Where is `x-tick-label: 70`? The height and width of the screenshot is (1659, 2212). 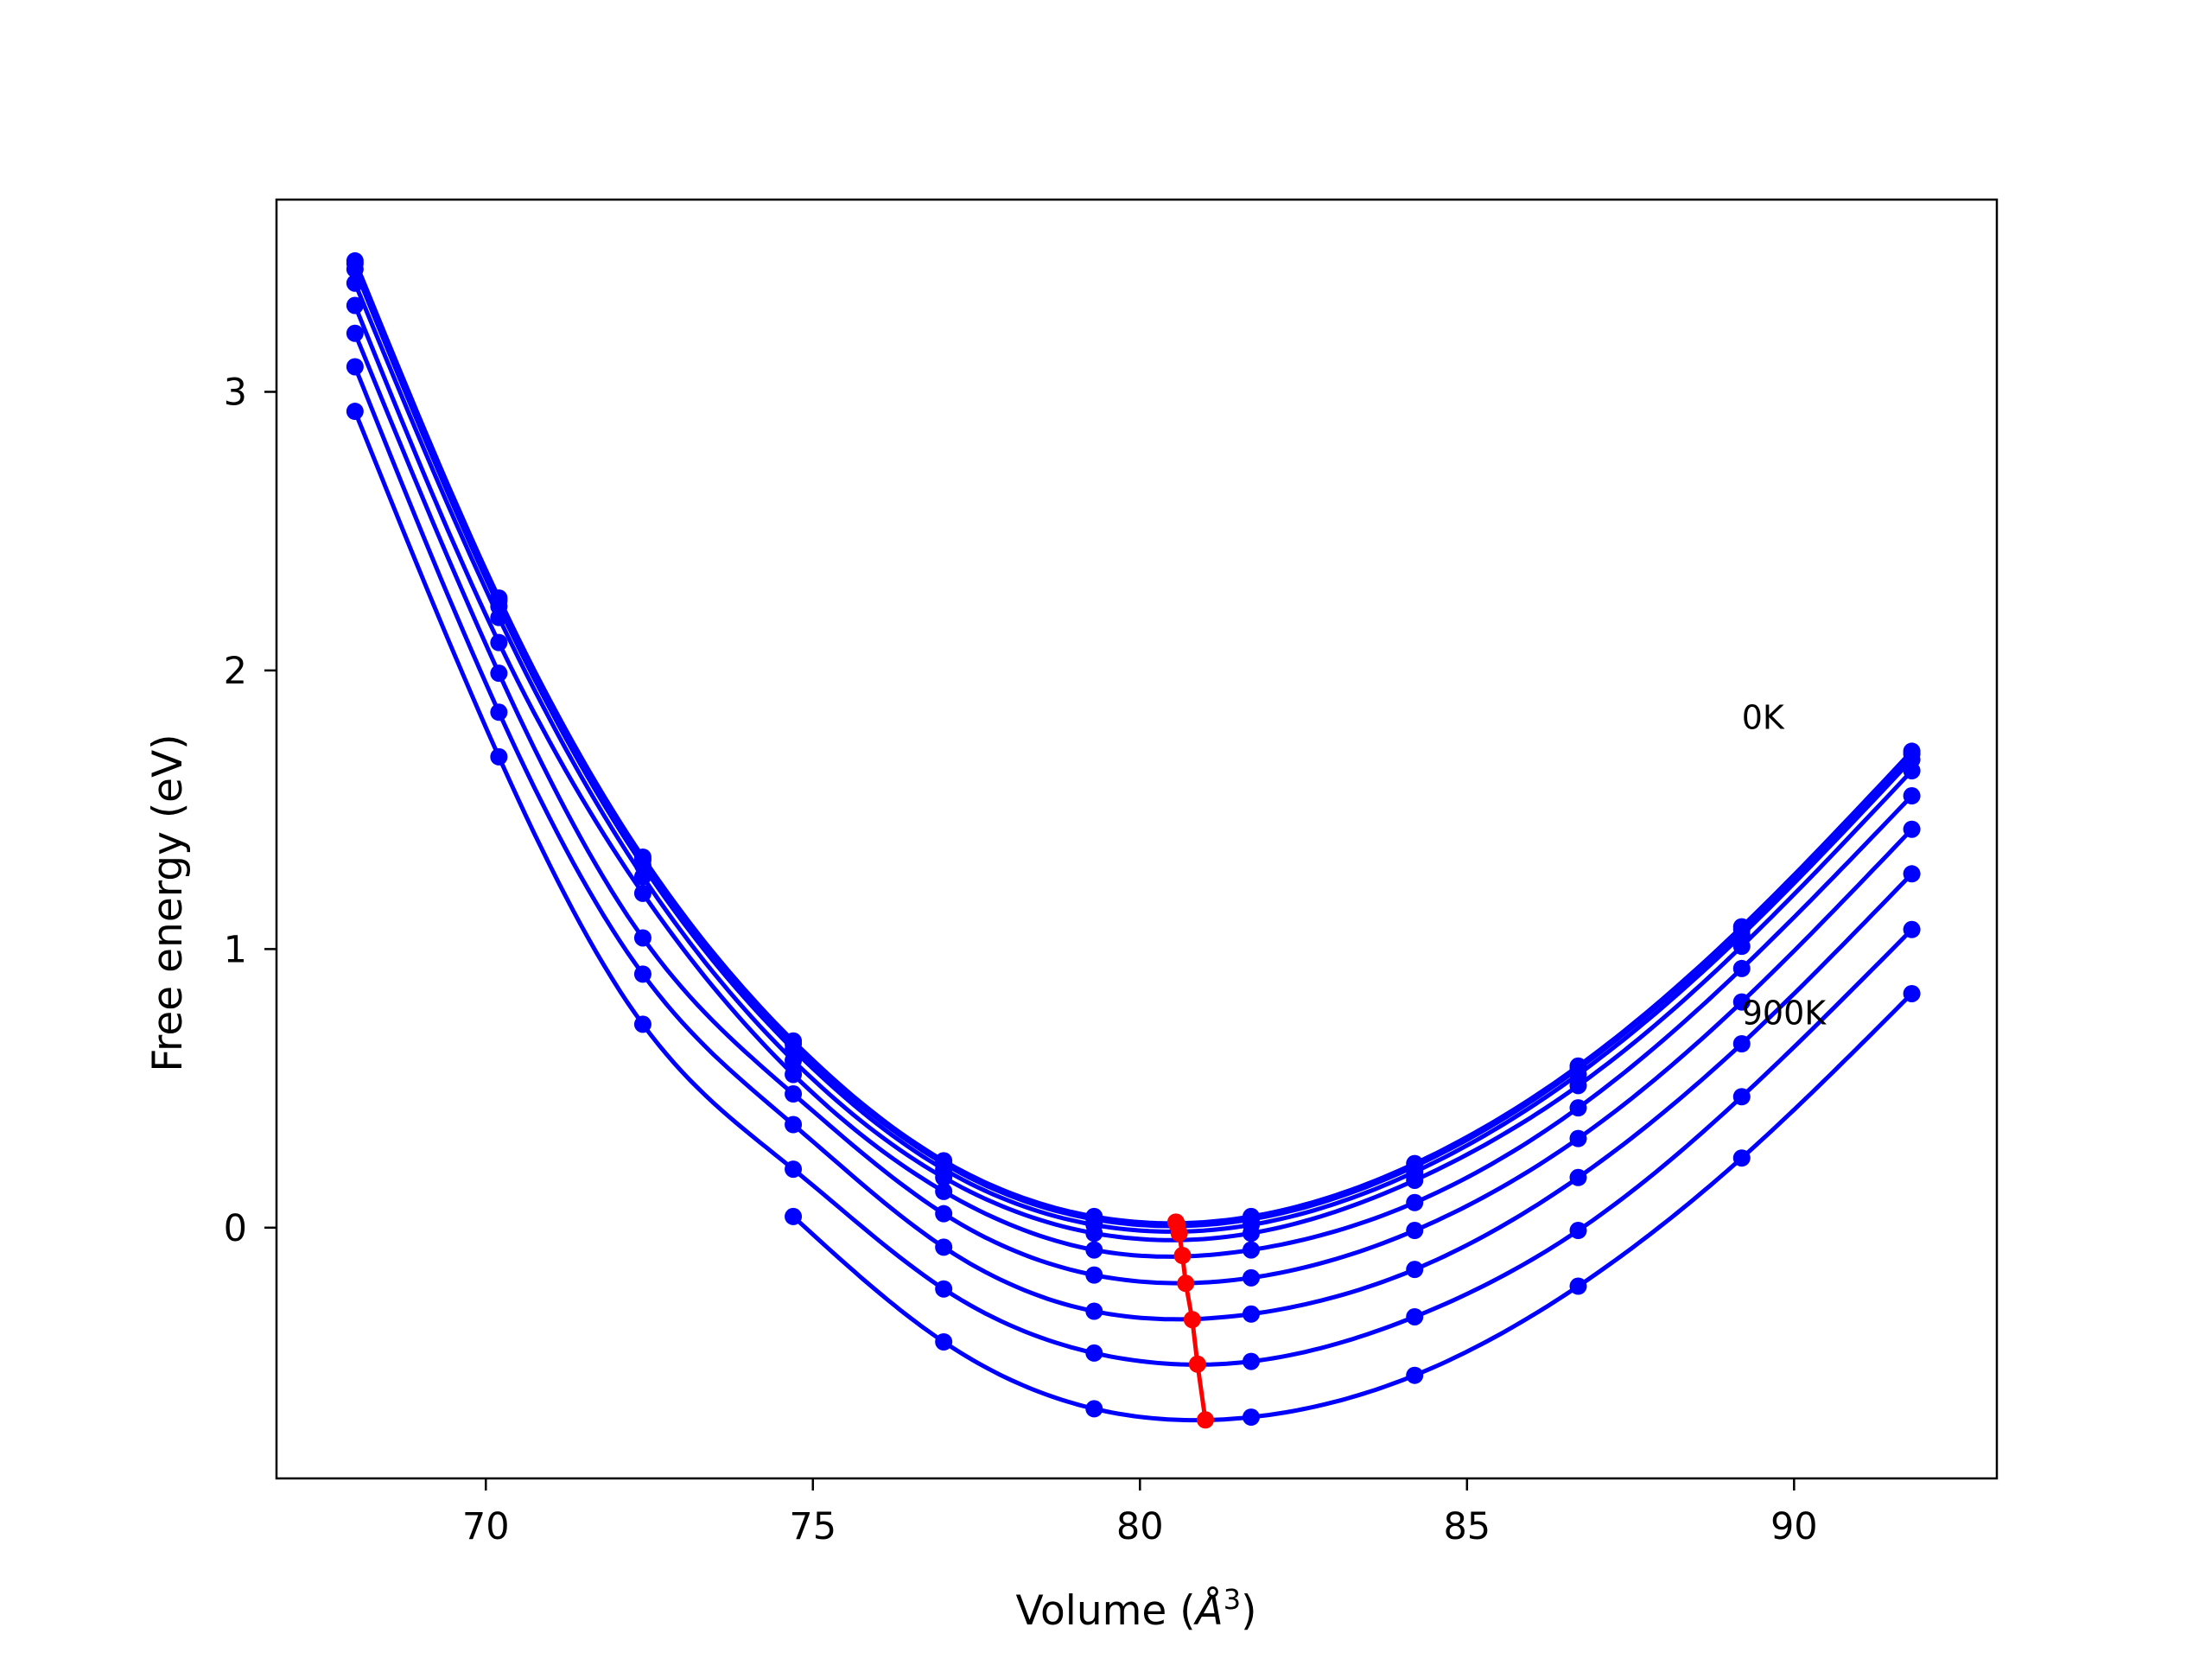 x-tick-label: 70 is located at coordinates (486, 1526).